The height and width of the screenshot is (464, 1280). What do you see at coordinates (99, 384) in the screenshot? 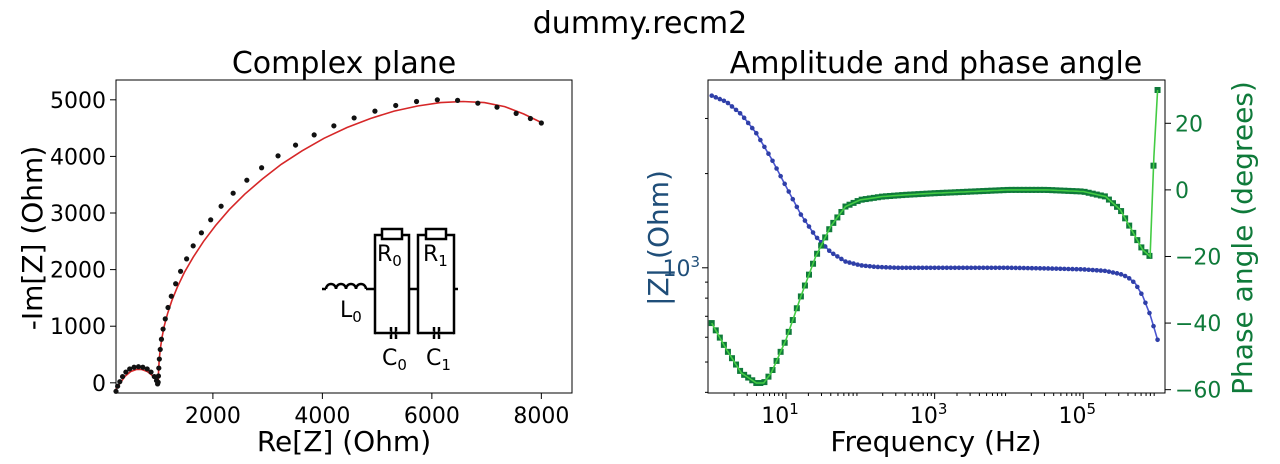
I see `y-tick-label: 0` at bounding box center [99, 384].